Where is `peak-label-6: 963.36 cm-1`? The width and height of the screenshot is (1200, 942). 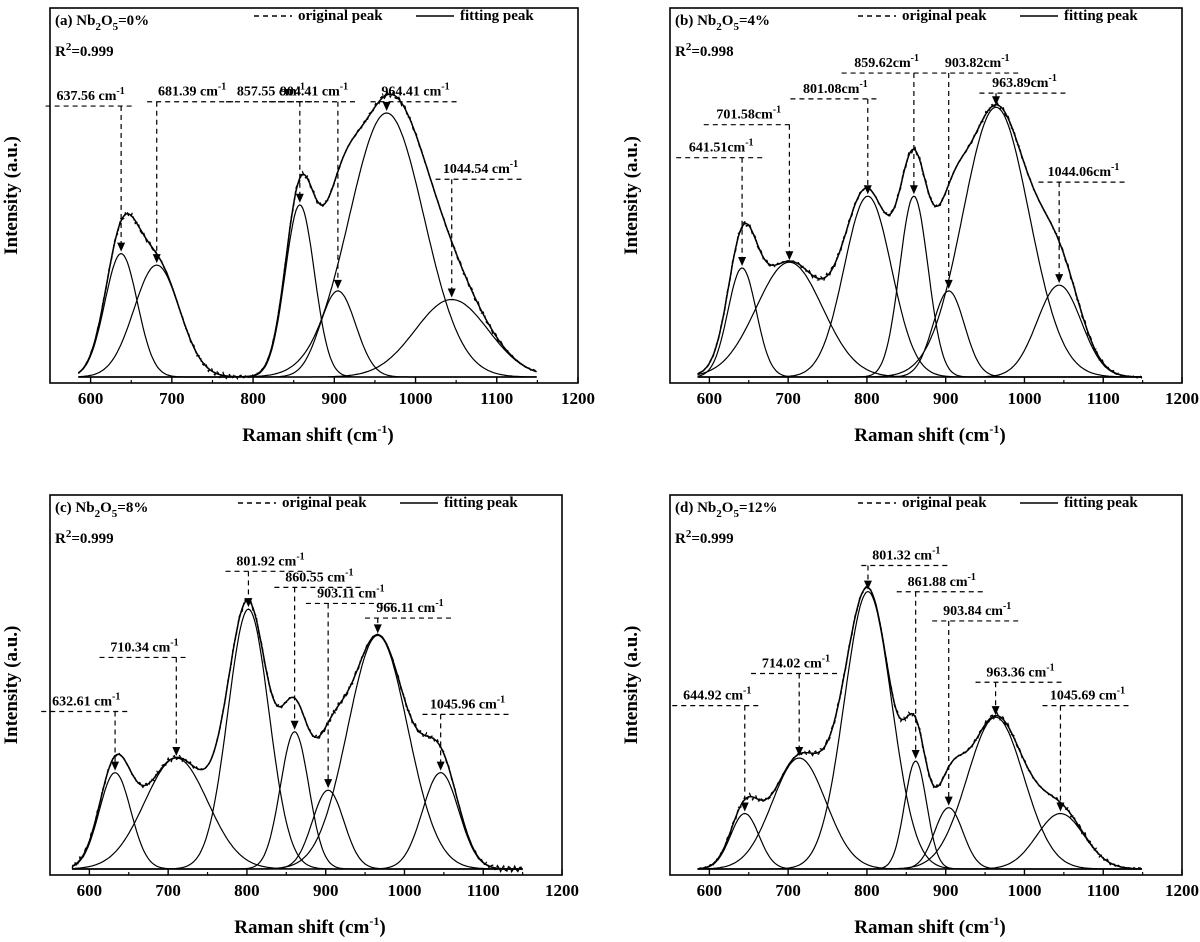 peak-label-6: 963.36 cm-1 is located at coordinates (1020, 671).